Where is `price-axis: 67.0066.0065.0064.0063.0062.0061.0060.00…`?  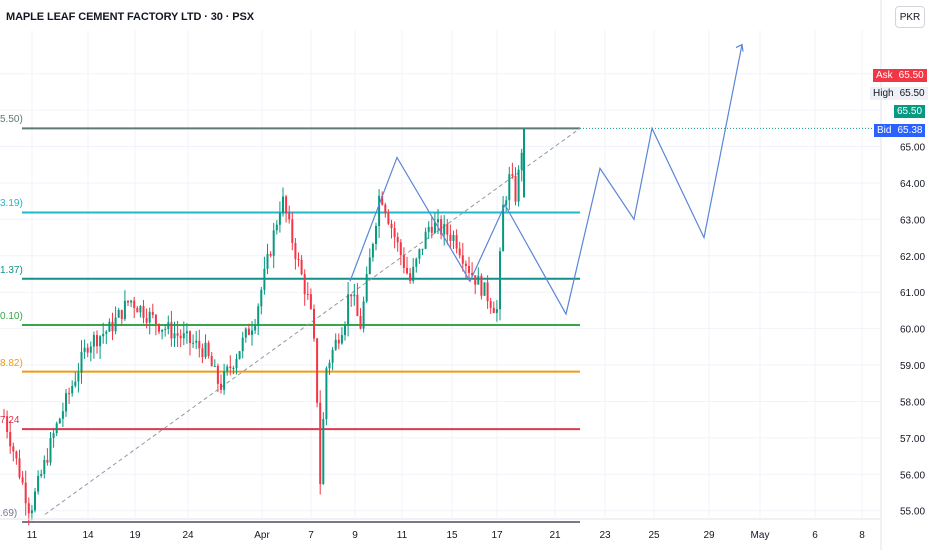
price-axis: 67.0066.0065.0064.0063.0062.0061.0060.00… is located at coordinates (902, 275).